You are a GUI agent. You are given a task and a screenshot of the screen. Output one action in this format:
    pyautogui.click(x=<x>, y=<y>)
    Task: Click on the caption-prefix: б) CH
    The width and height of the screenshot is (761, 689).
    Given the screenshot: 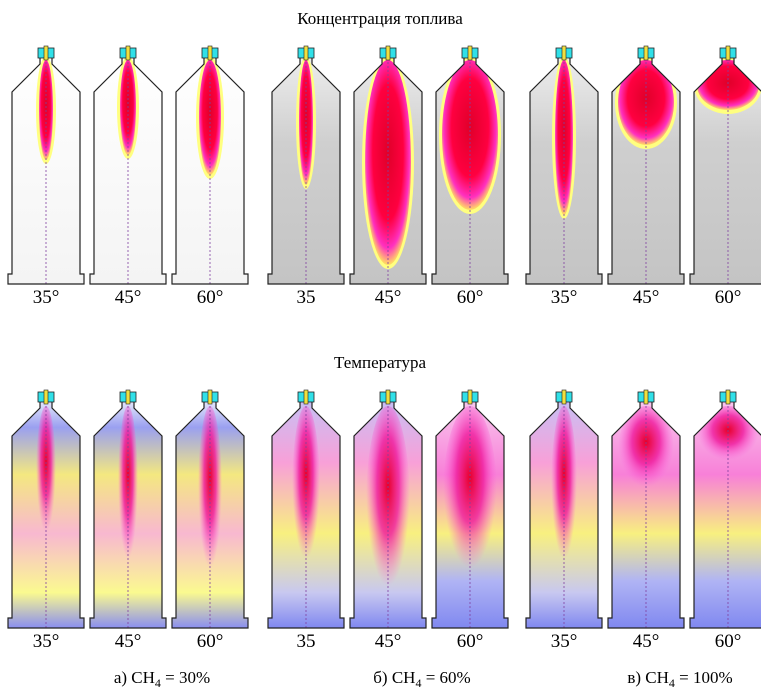 What is the action you would take?
    pyautogui.click(x=394, y=677)
    